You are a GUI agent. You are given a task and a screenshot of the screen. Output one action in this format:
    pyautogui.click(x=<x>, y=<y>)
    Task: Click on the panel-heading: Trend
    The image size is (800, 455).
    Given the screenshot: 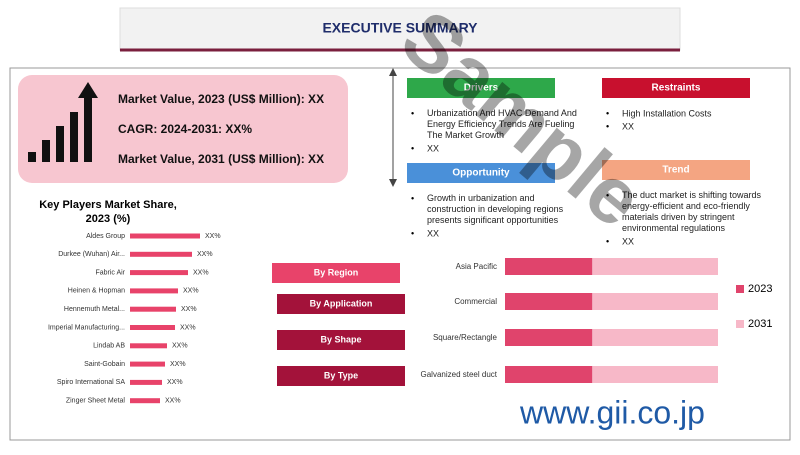 What is the action you would take?
    pyautogui.click(x=675, y=170)
    